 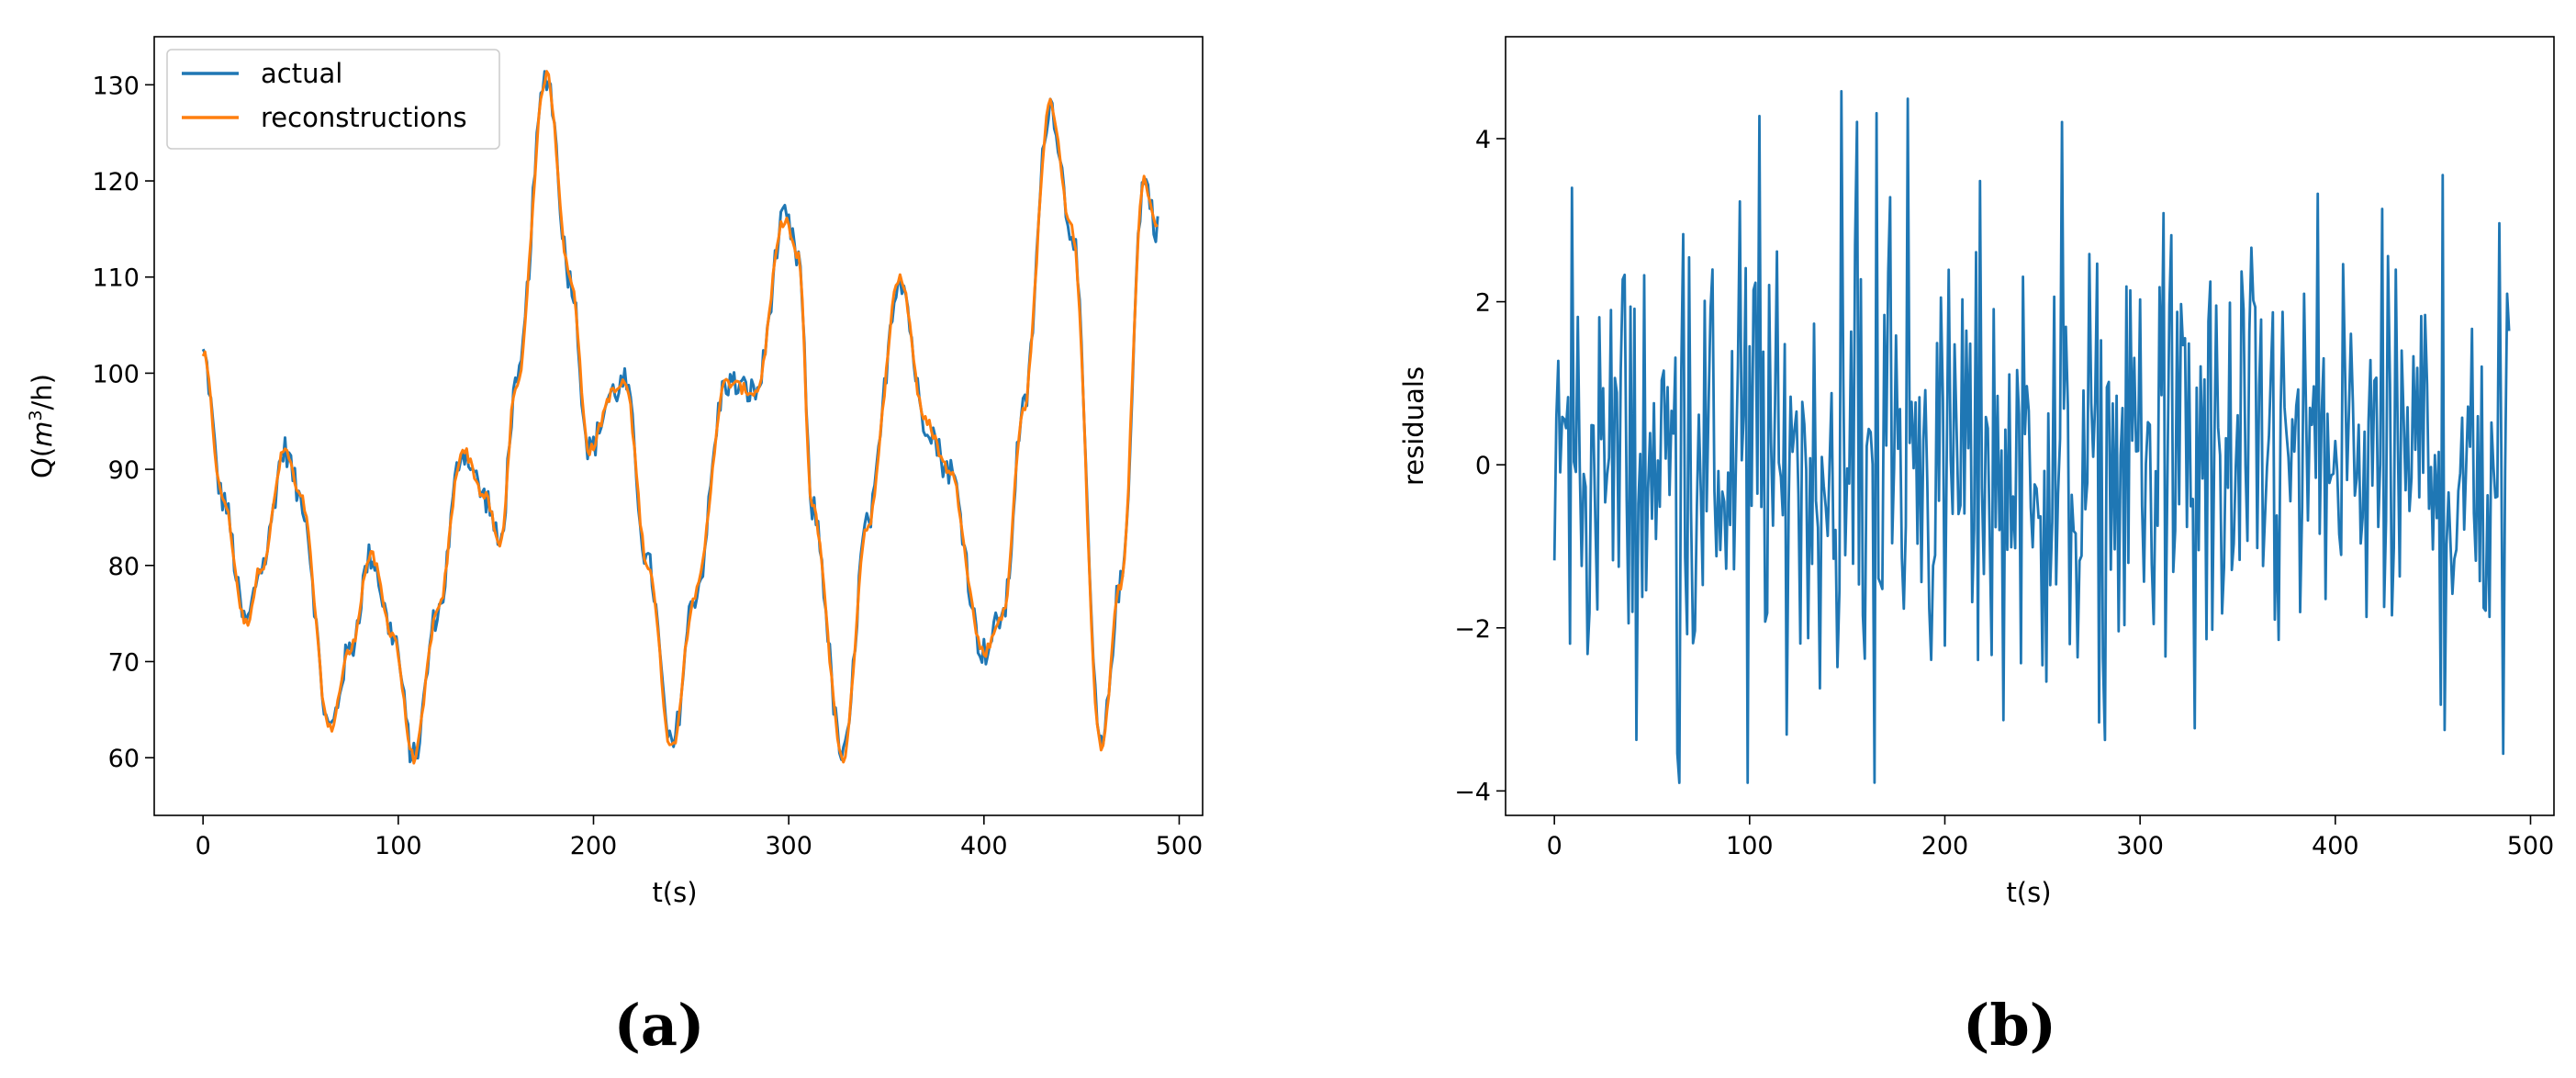 What do you see at coordinates (2051, 838) in the screenshot?
I see `x-axis-ticks-b: 0 100 200 300 400 500` at bounding box center [2051, 838].